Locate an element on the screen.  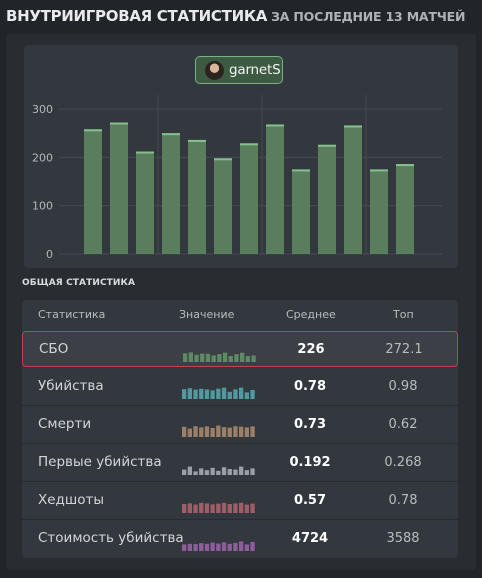
y-tick-label: 300 is located at coordinates (42, 109).